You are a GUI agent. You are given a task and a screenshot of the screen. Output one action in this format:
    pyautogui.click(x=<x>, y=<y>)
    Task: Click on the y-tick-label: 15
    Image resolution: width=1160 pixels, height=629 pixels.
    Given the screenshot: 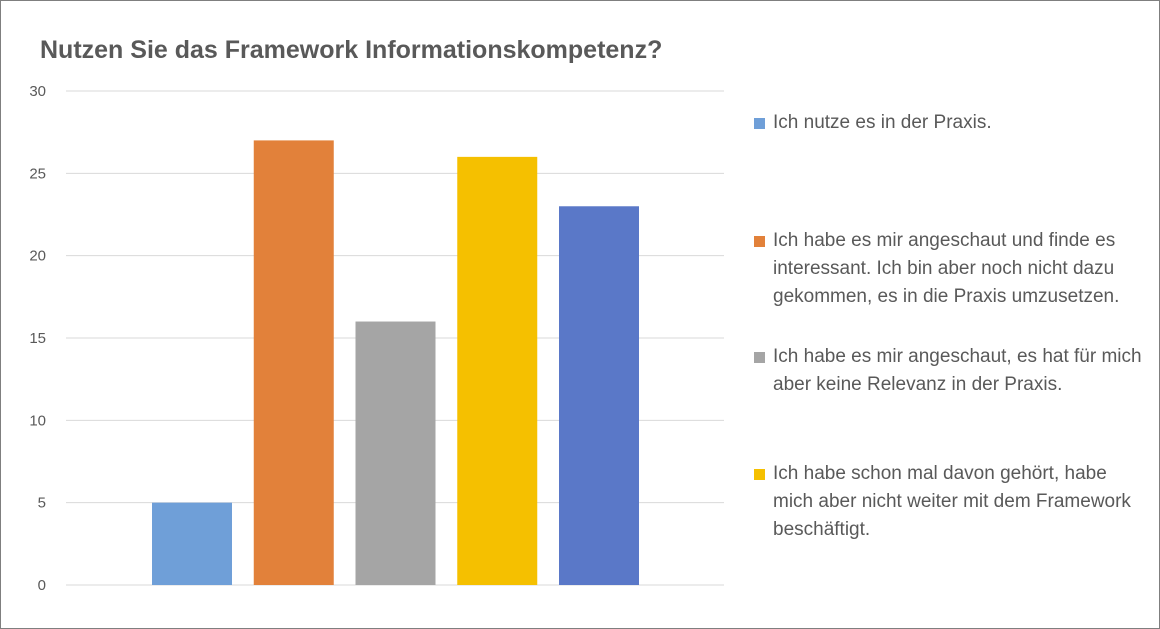 What is the action you would take?
    pyautogui.click(x=37, y=338)
    